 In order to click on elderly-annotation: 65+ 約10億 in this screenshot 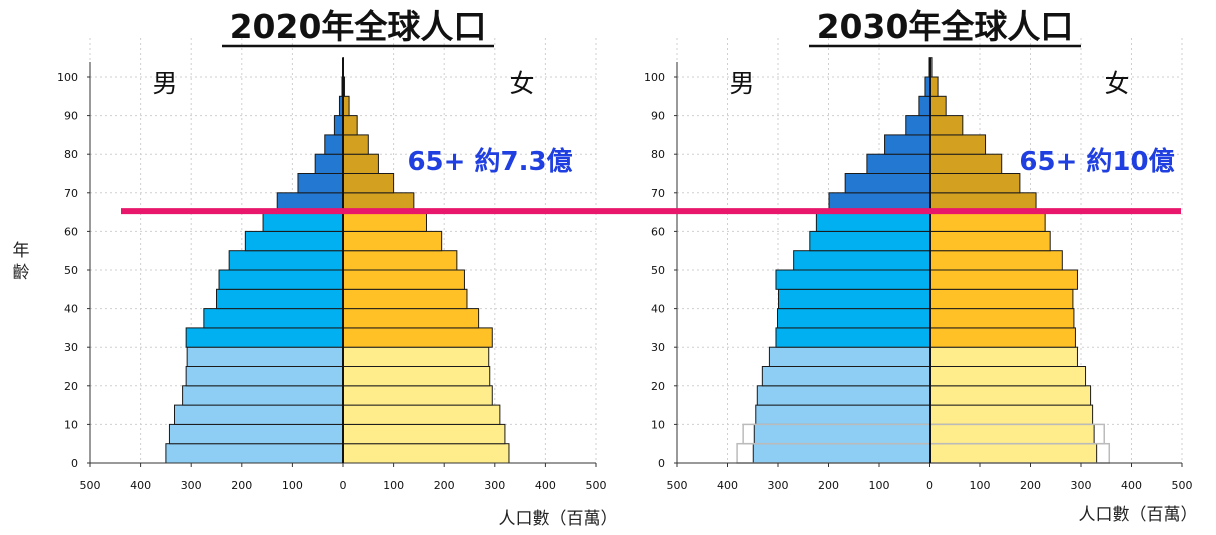, I will do `click(1096, 161)`.